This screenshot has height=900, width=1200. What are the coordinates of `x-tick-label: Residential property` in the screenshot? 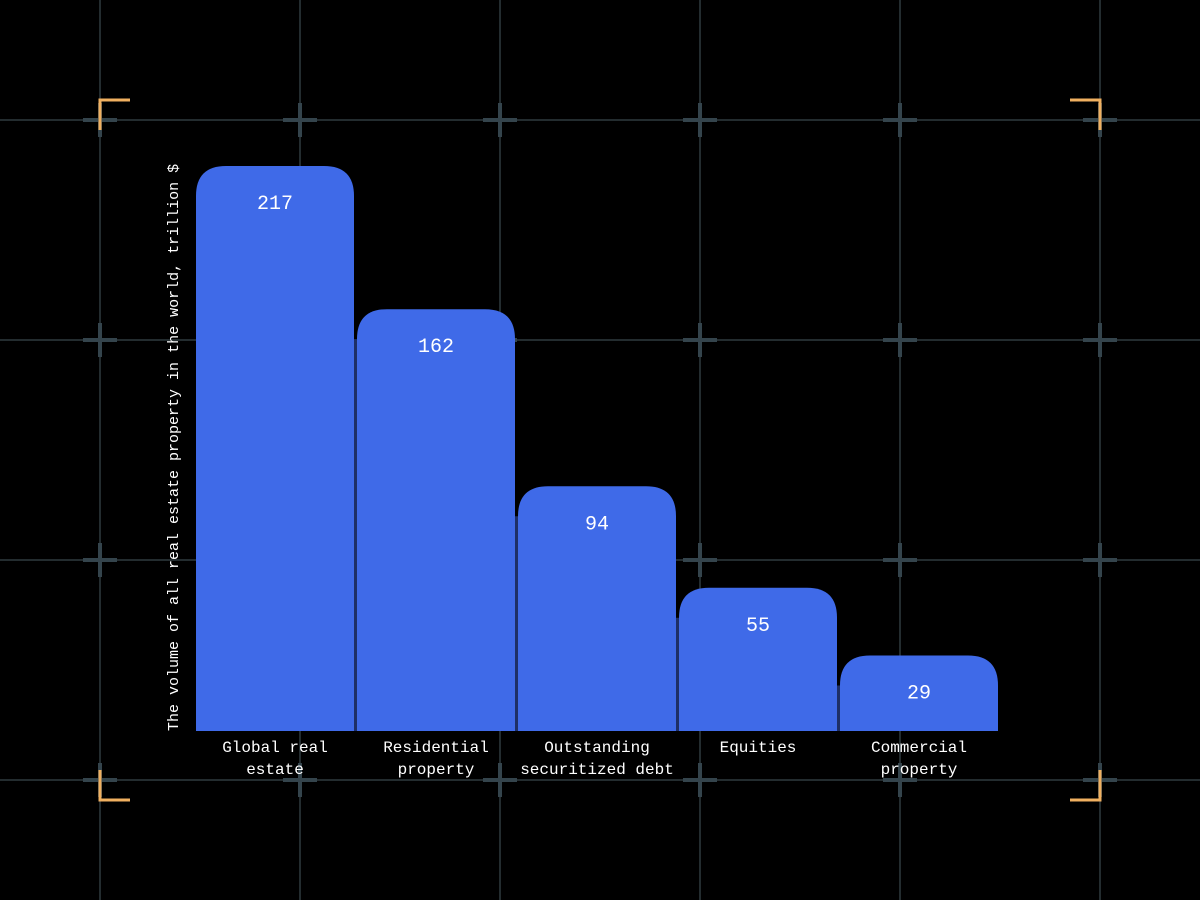 It's located at (436, 759).